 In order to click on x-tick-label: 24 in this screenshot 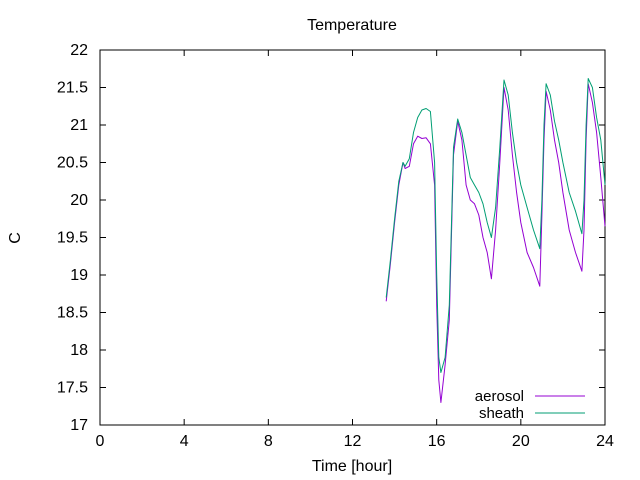, I will do `click(605, 441)`.